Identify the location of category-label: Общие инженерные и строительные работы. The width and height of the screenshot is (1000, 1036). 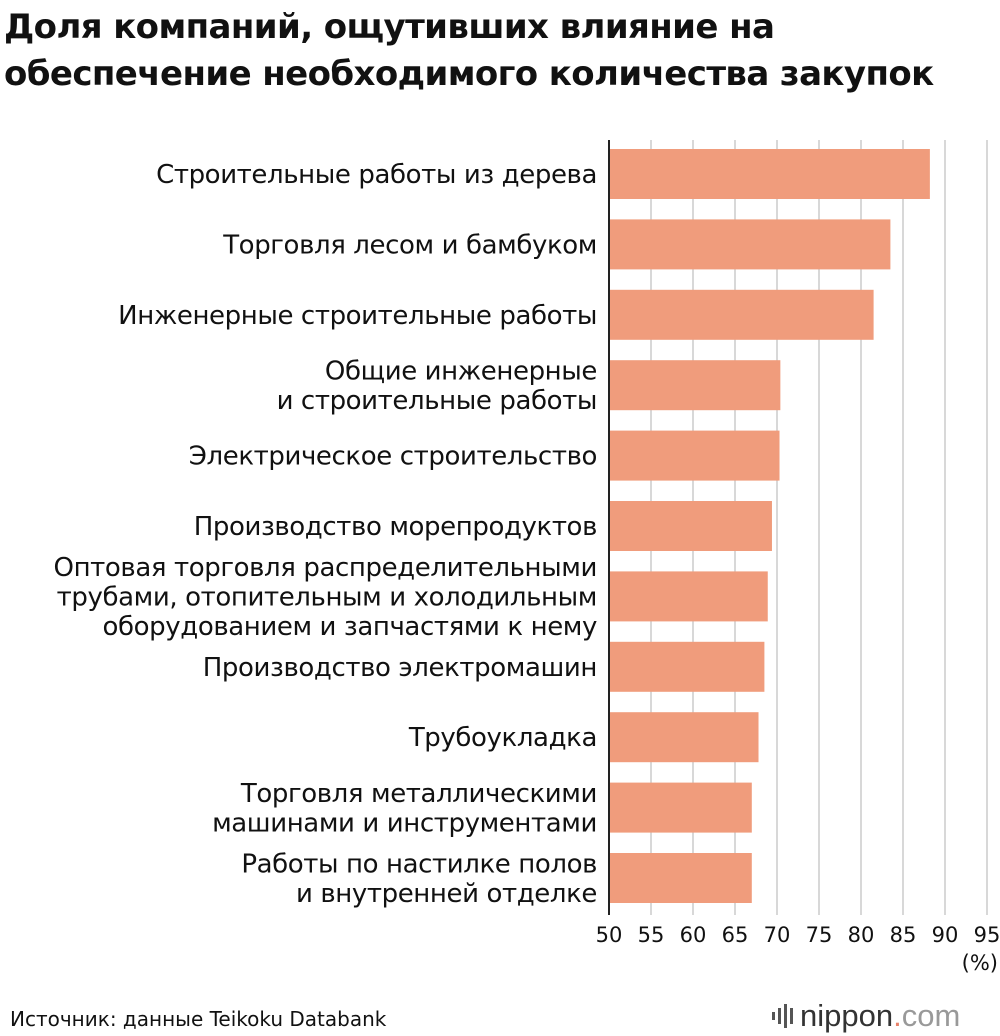
(437, 386).